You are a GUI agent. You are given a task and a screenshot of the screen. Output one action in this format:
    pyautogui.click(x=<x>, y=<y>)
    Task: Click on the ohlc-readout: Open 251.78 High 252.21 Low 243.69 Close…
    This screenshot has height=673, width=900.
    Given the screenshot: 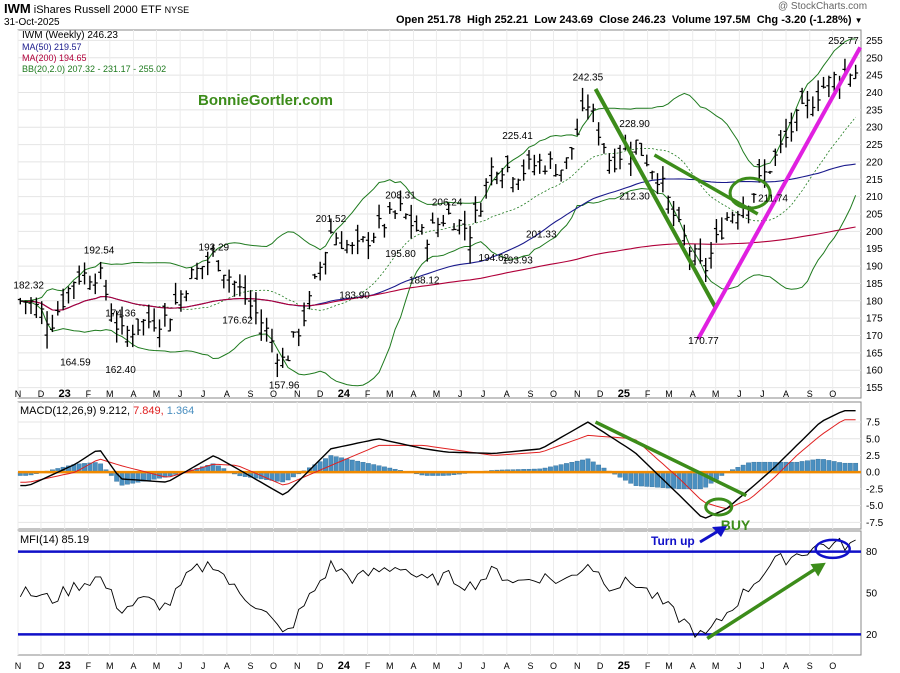 What is the action you would take?
    pyautogui.click(x=629, y=20)
    